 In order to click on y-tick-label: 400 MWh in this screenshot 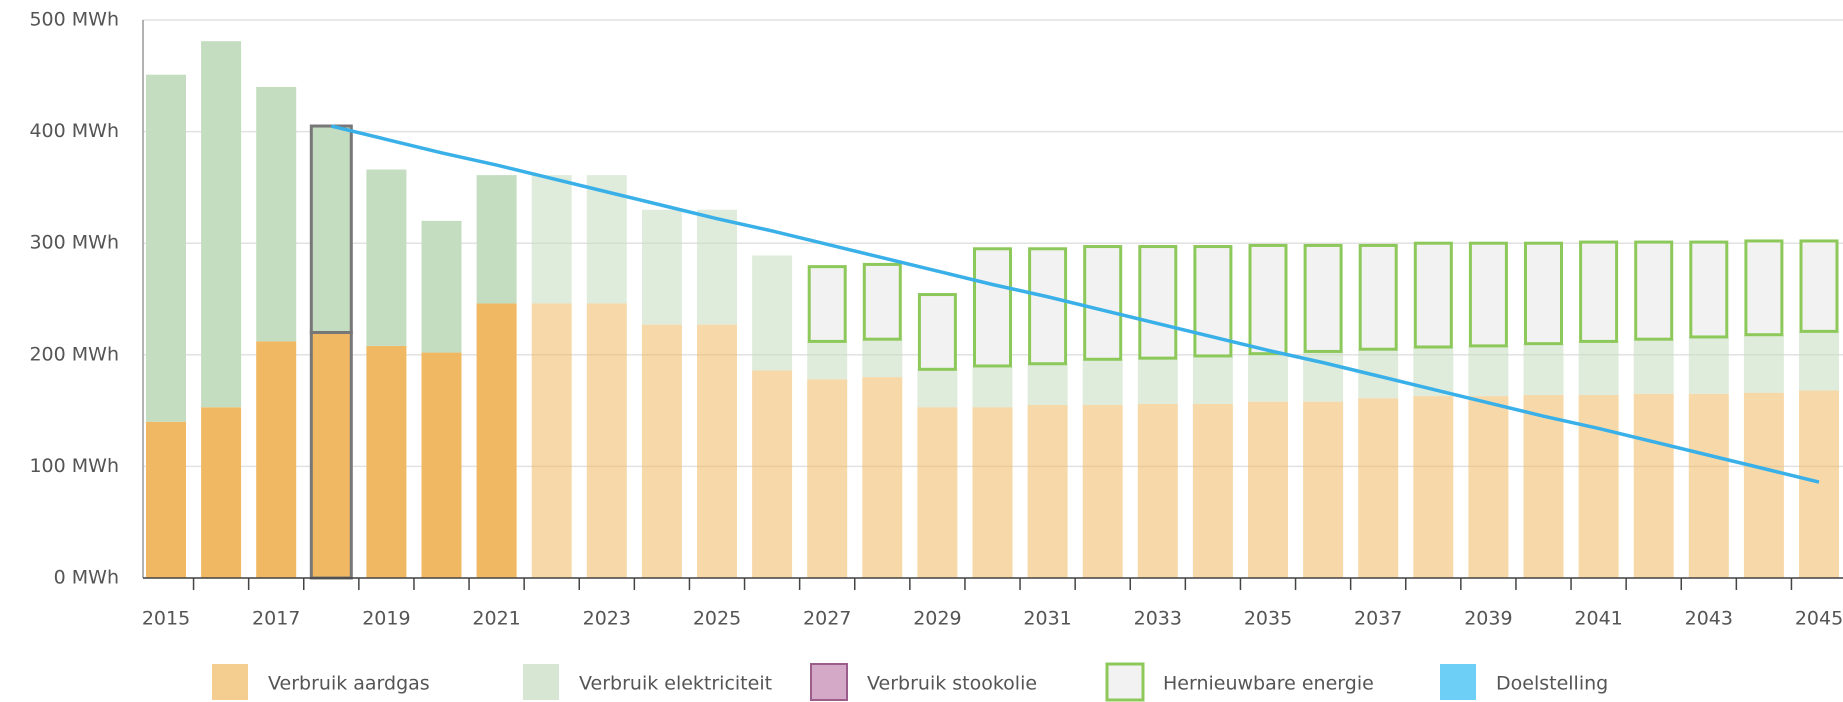, I will do `click(74, 131)`.